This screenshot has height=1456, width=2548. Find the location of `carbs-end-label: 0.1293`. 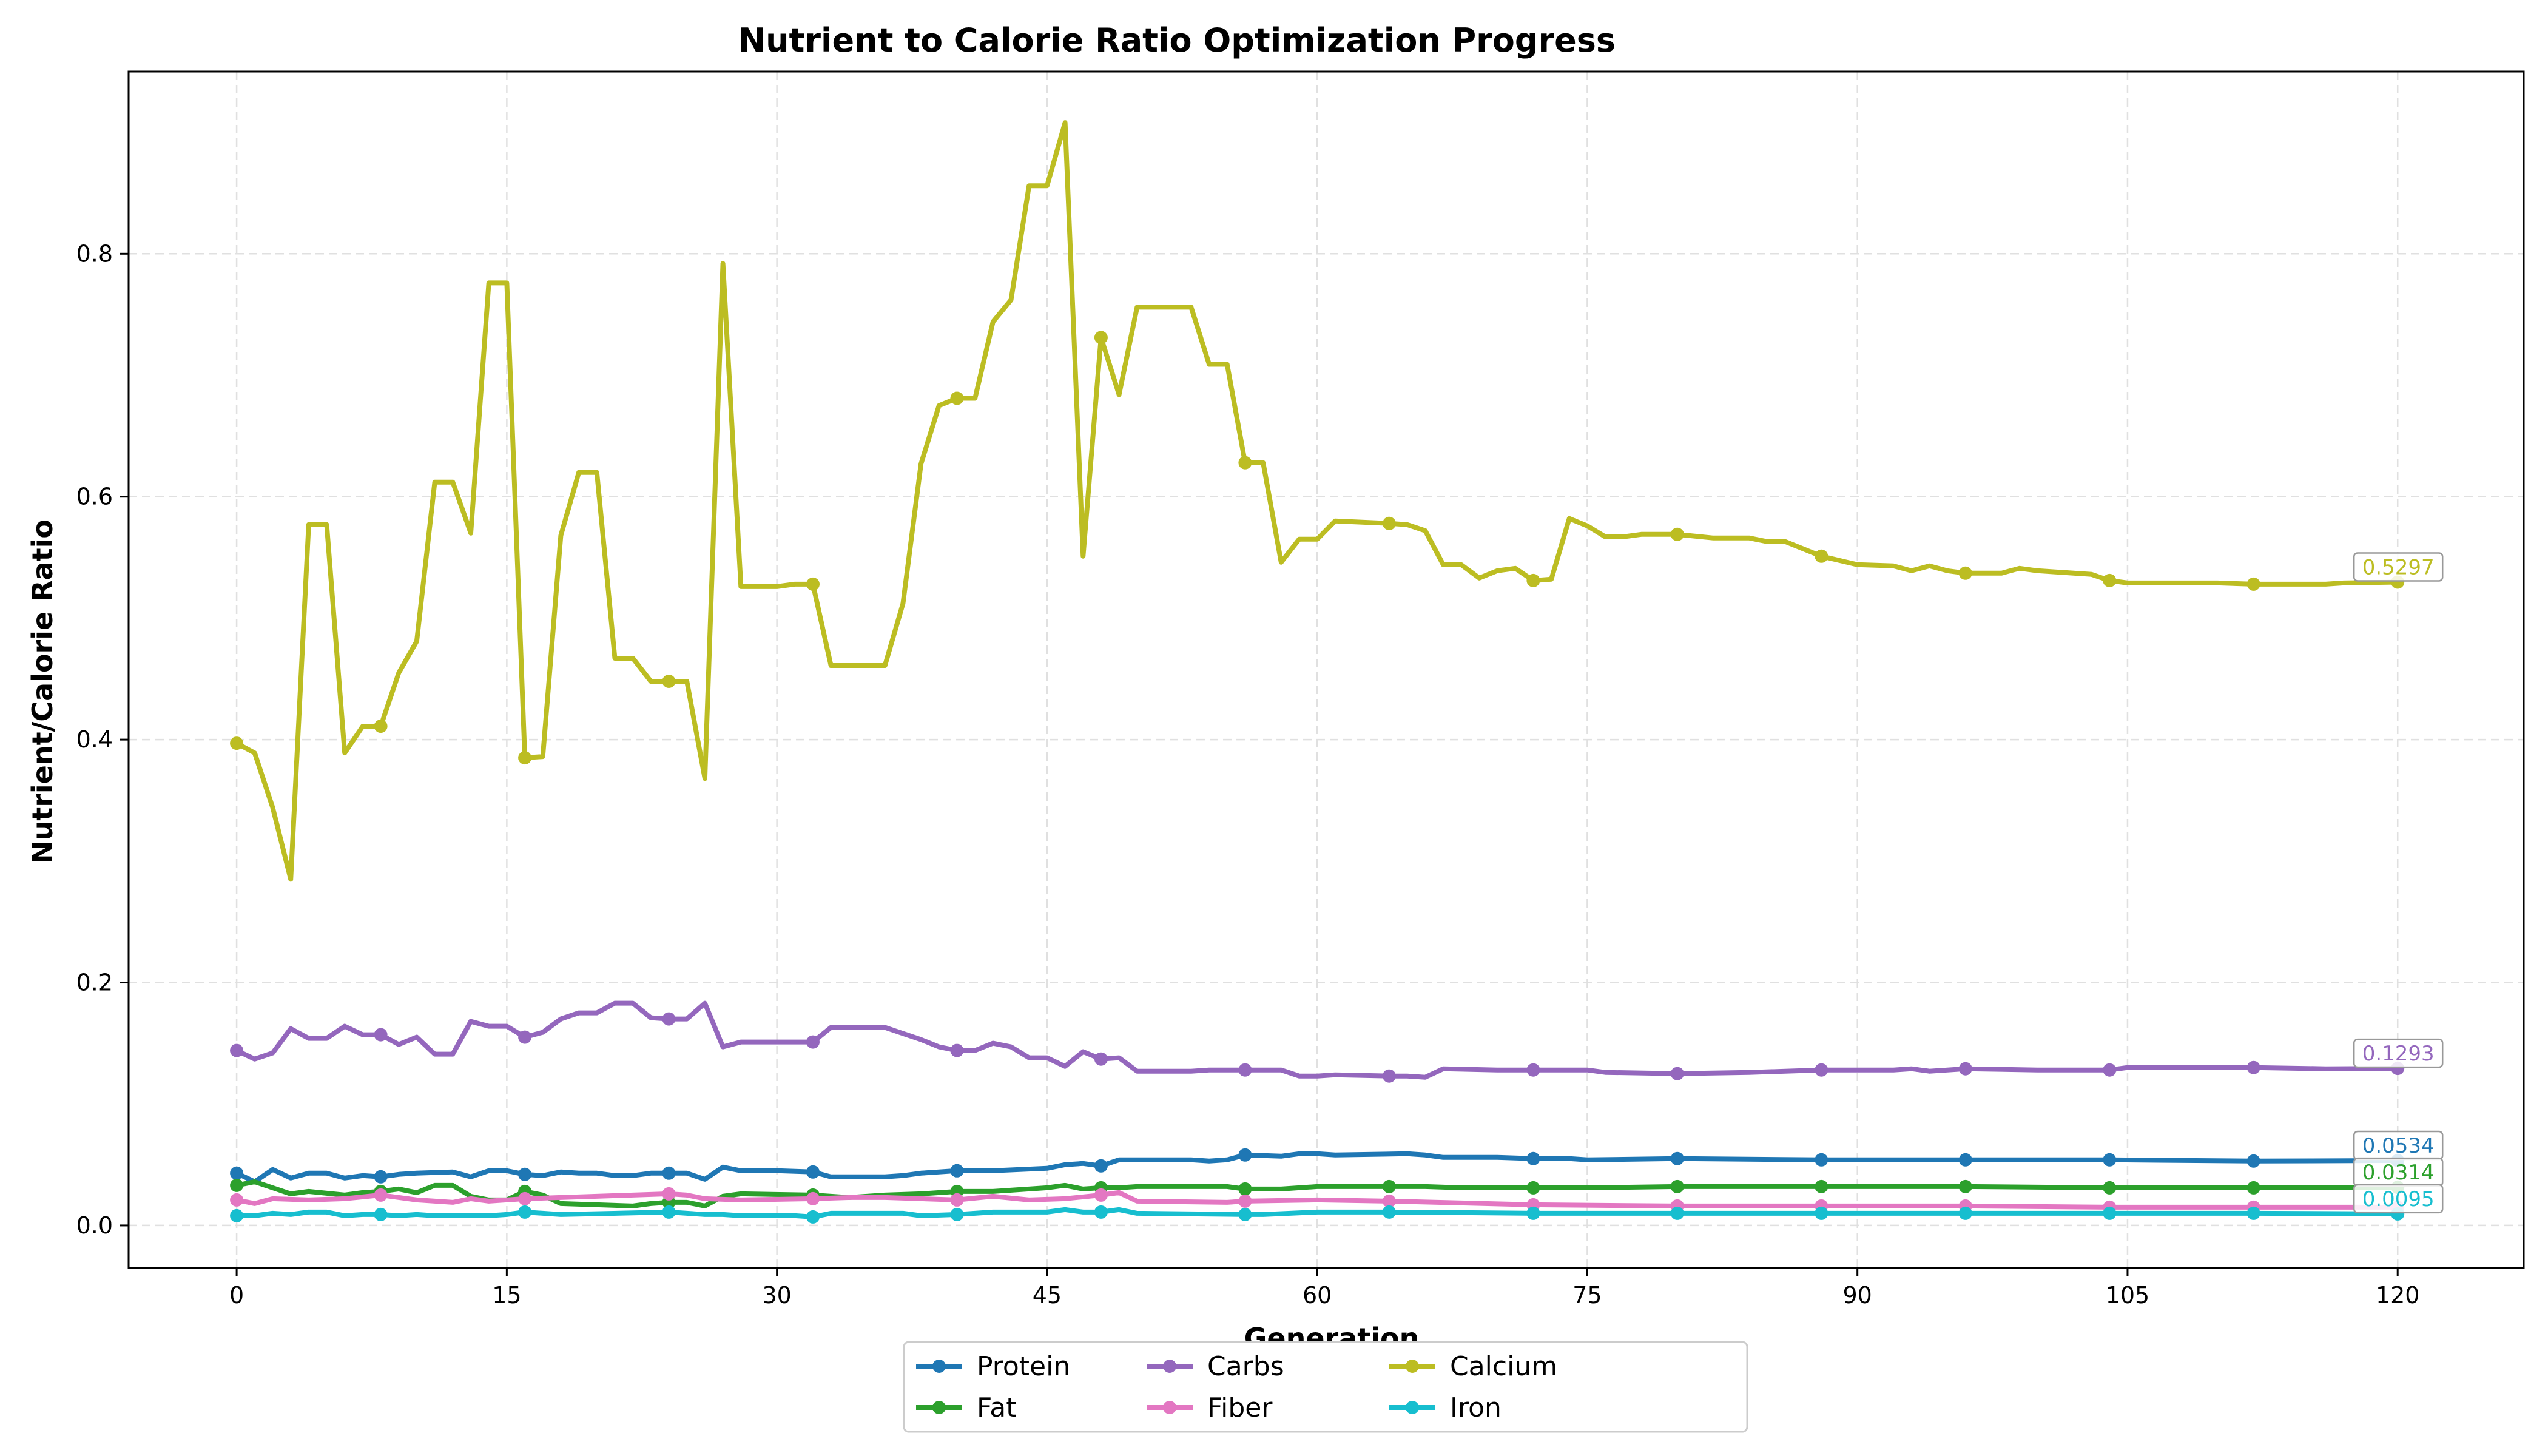

carbs-end-label: 0.1293 is located at coordinates (2398, 1054).